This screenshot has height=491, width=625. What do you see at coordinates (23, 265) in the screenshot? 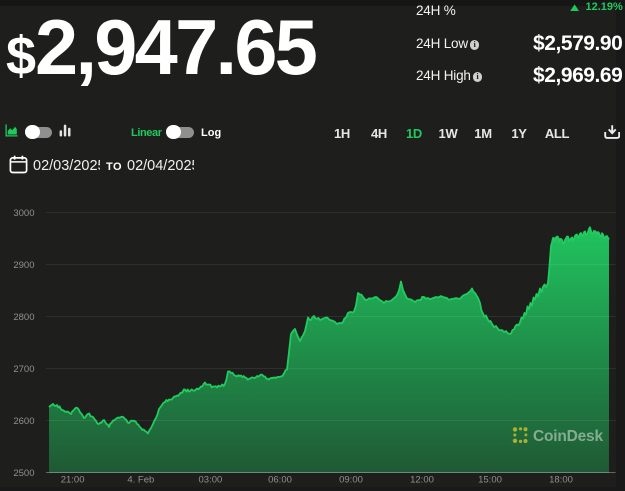
I see `svg-text: 2900` at bounding box center [23, 265].